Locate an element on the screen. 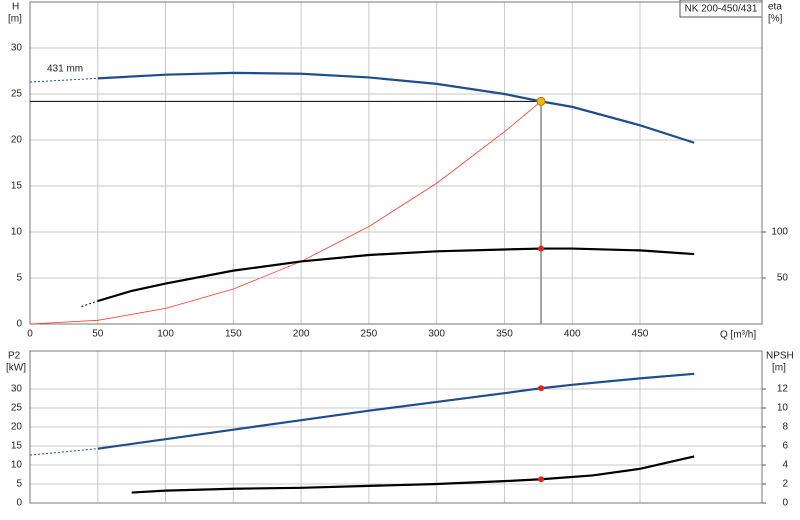  y2-tick-label: 8 is located at coordinates (785, 427).